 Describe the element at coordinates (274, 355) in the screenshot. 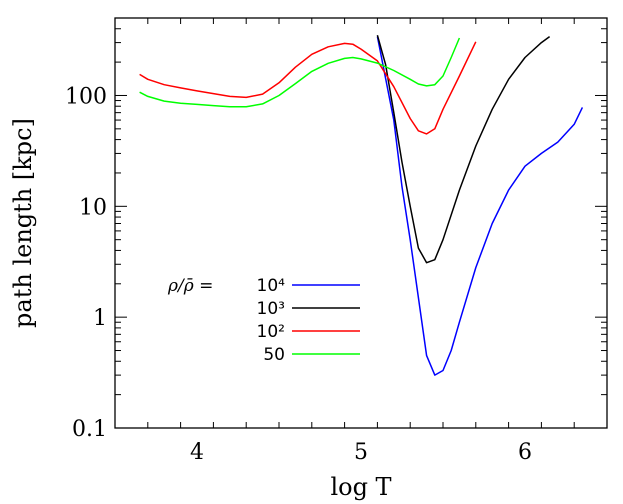

I see `legend-label: 50` at that location.